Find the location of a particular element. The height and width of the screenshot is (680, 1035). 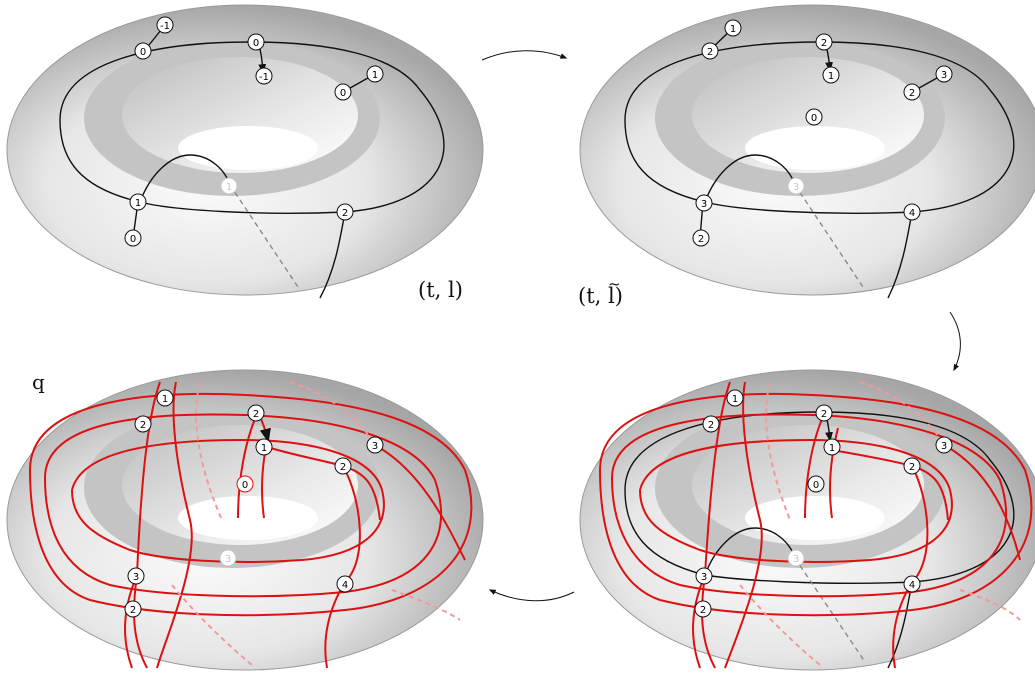

marker-hidden: 1 is located at coordinates (229, 186).